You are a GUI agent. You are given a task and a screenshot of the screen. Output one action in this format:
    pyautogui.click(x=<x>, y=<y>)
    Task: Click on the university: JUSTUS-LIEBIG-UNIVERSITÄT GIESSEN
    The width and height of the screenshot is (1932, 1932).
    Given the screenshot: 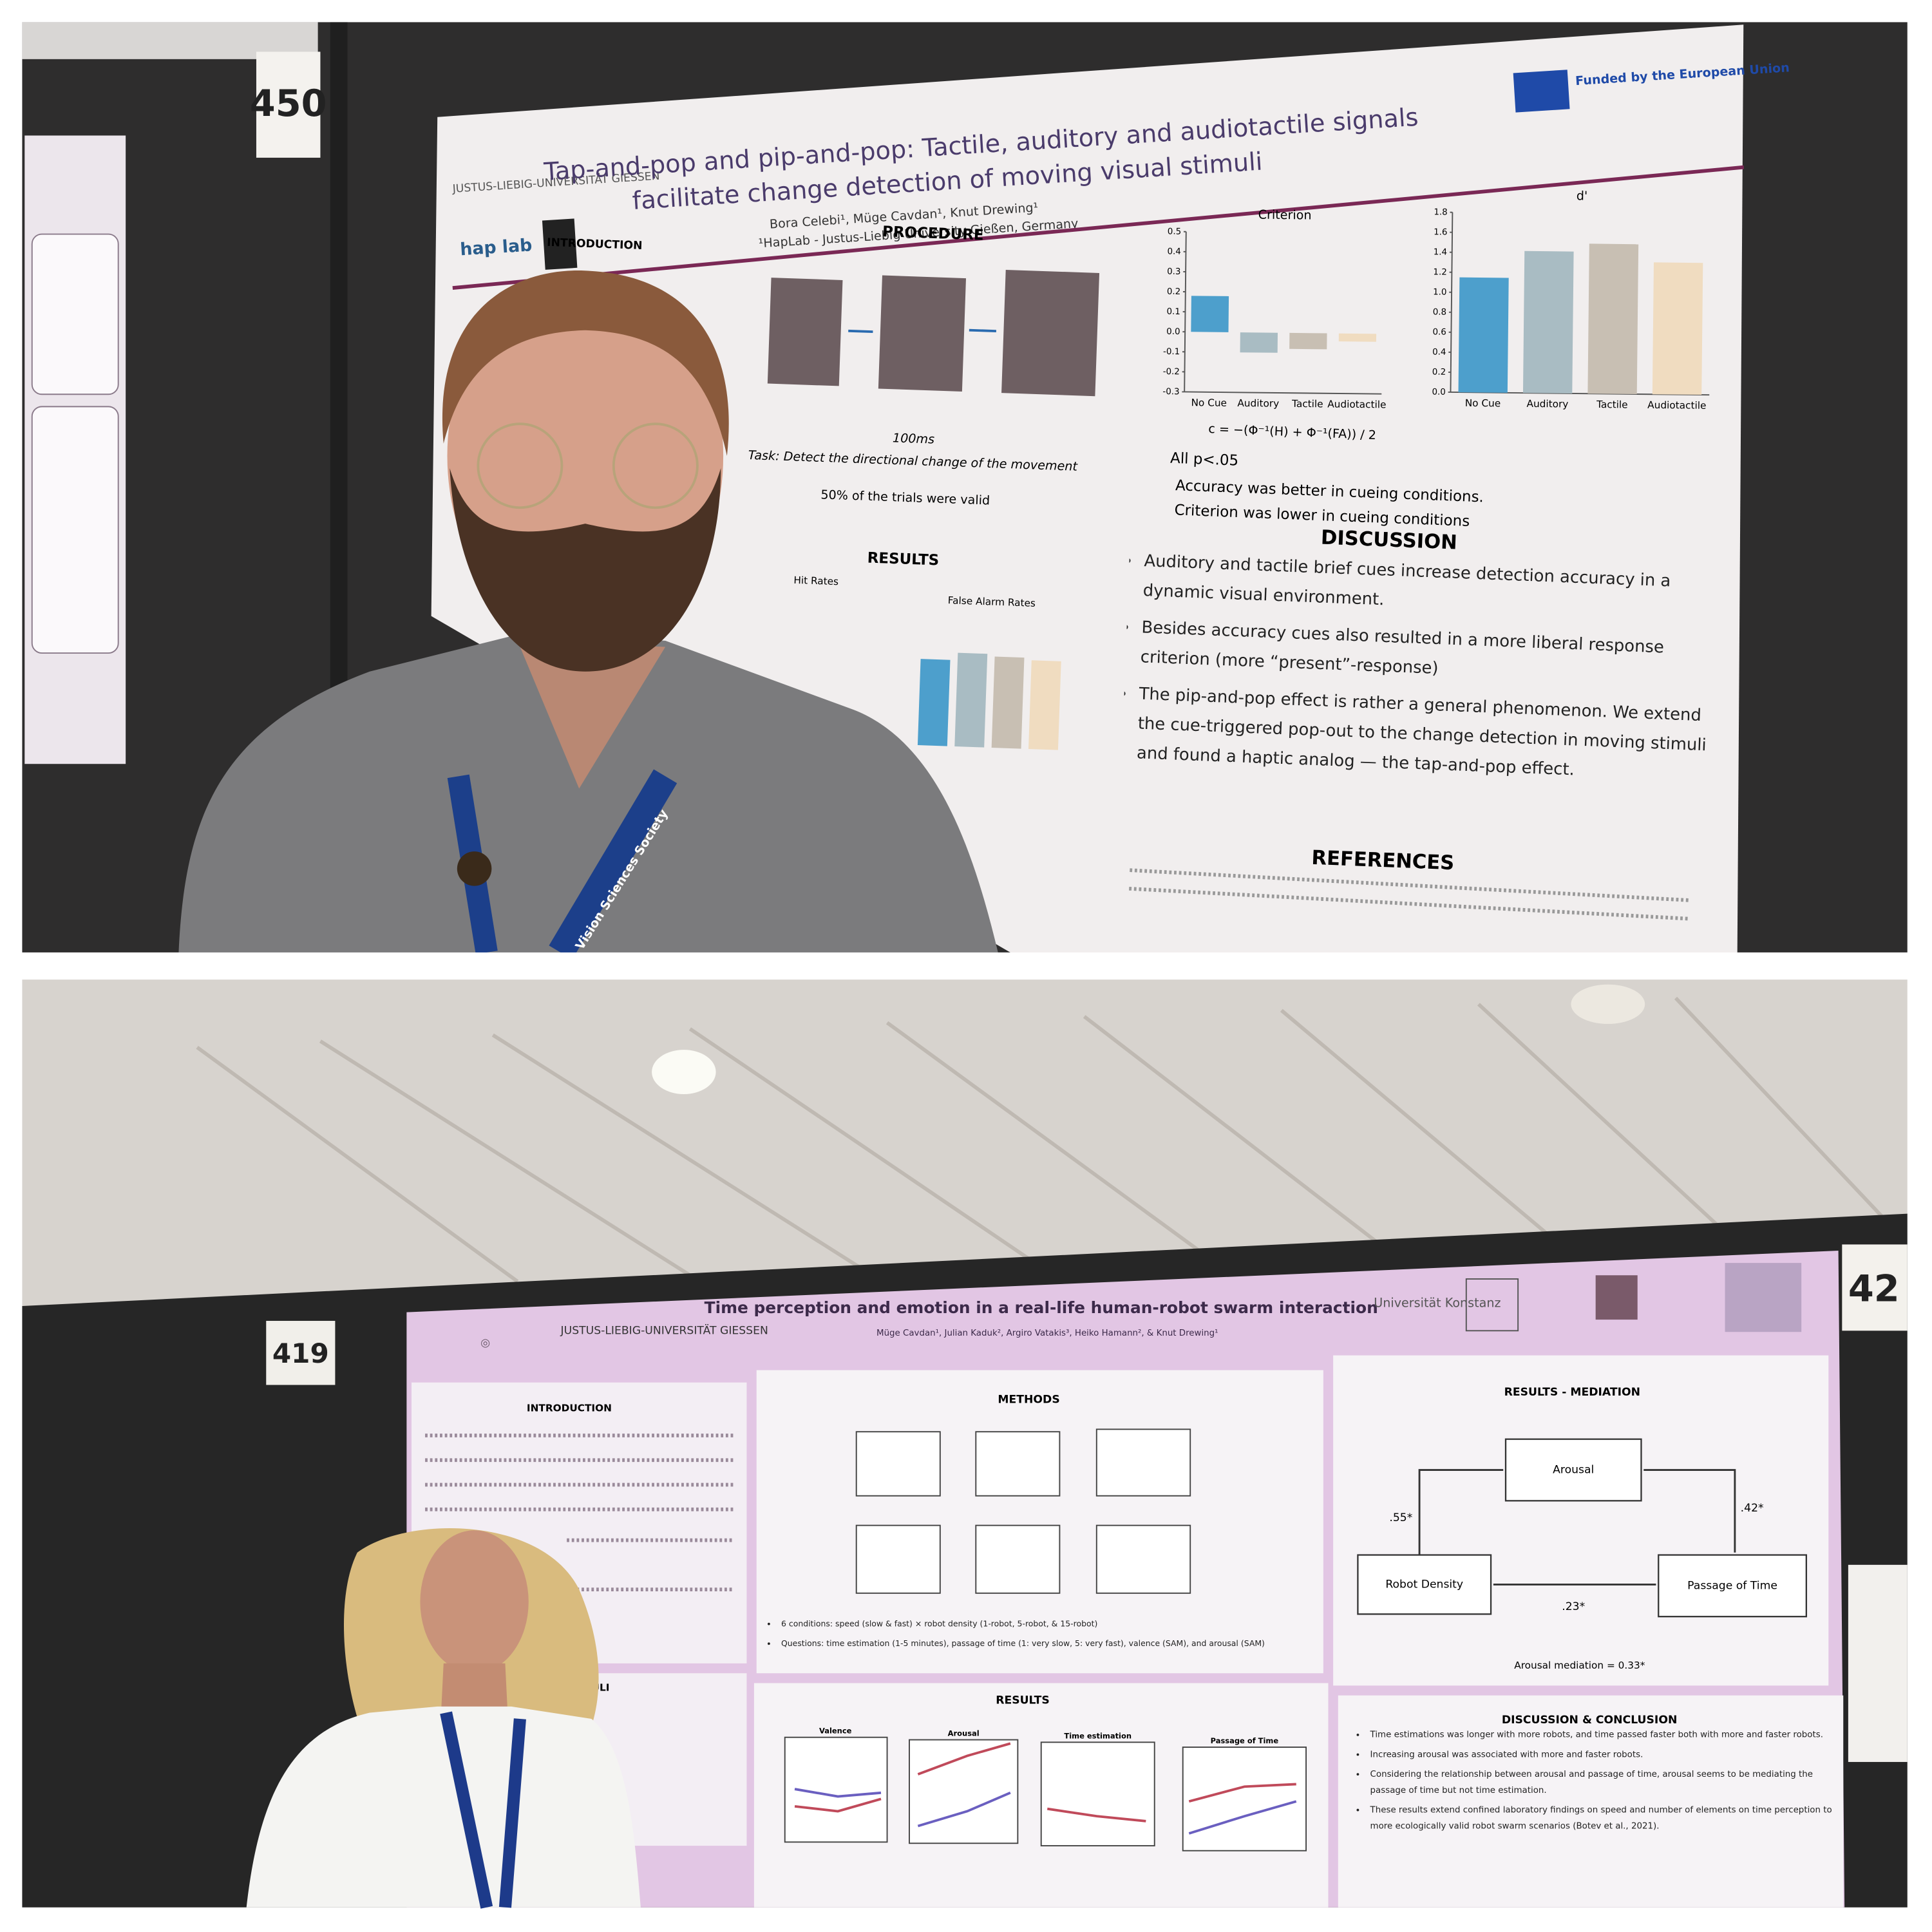 What is the action you would take?
    pyautogui.click(x=664, y=1330)
    